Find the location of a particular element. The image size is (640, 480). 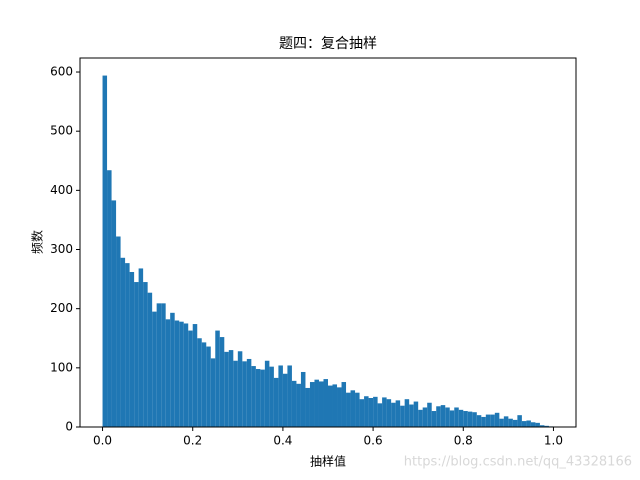

x-tick-label: 0.4 is located at coordinates (282, 441).